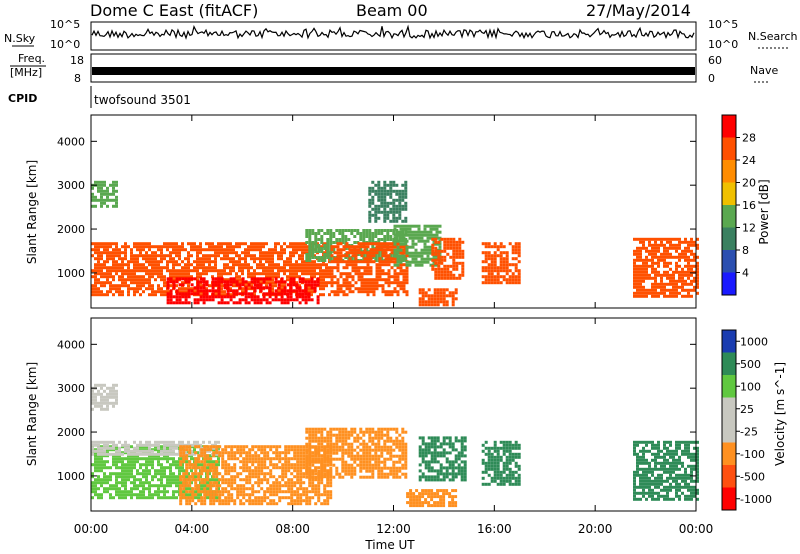 This screenshot has height=554, width=800. What do you see at coordinates (723, 44) in the screenshot?
I see `nsky-tick-bottom-right: 10^0` at bounding box center [723, 44].